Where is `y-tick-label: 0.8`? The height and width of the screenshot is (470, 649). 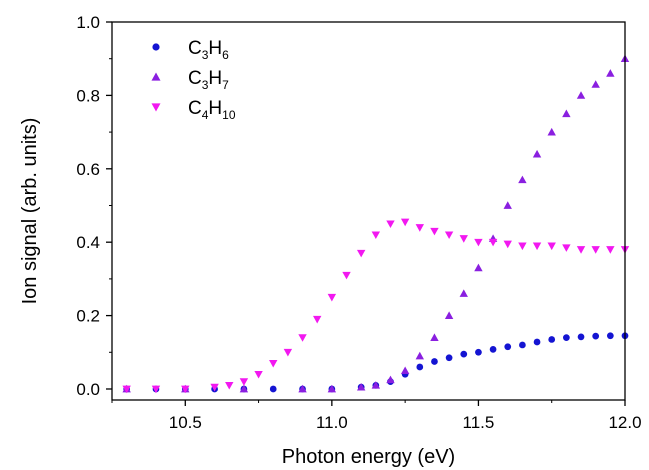 y-tick-label: 0.8 is located at coordinates (88, 95).